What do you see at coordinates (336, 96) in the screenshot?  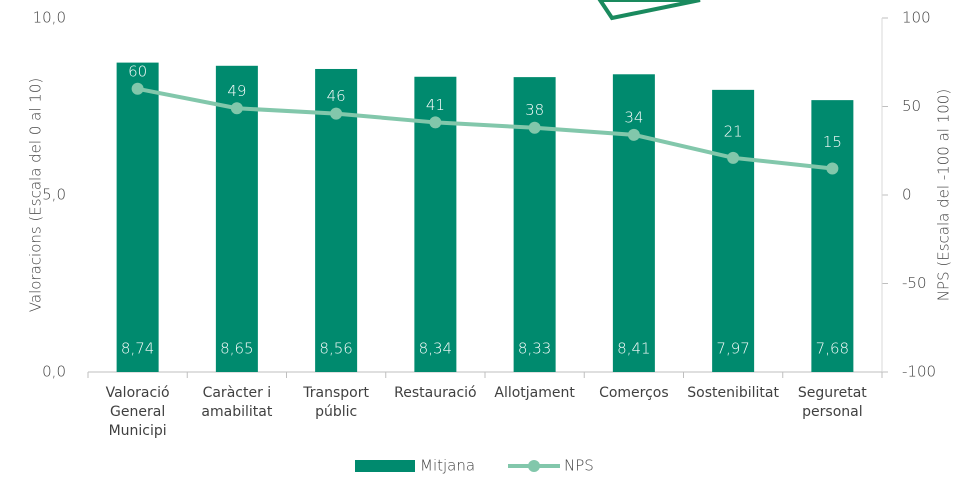 I see `nps-value-label: 46` at bounding box center [336, 96].